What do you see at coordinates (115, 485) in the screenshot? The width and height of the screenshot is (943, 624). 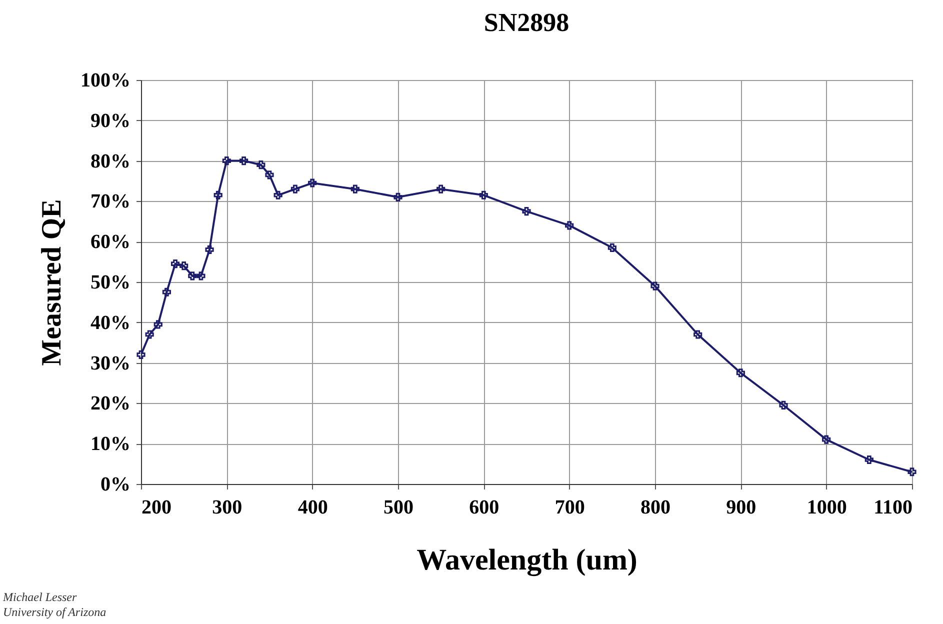 I see `y-tick-label: 0%` at bounding box center [115, 485].